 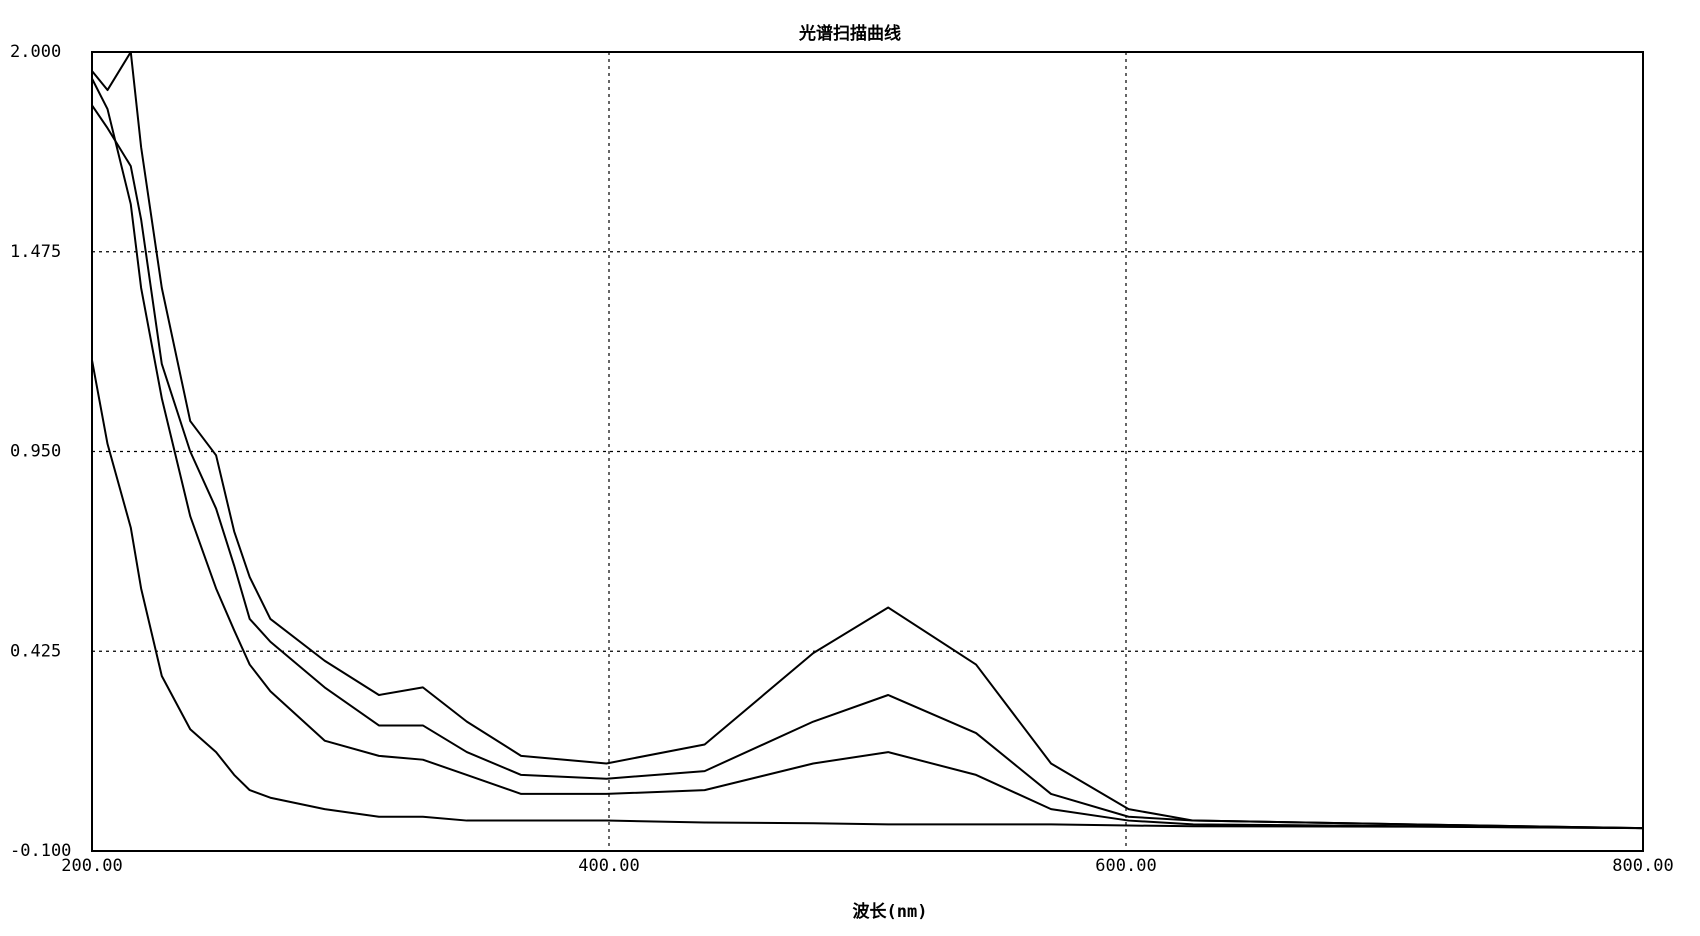 What do you see at coordinates (35, 651) in the screenshot?
I see `y-tick-label: 0.425` at bounding box center [35, 651].